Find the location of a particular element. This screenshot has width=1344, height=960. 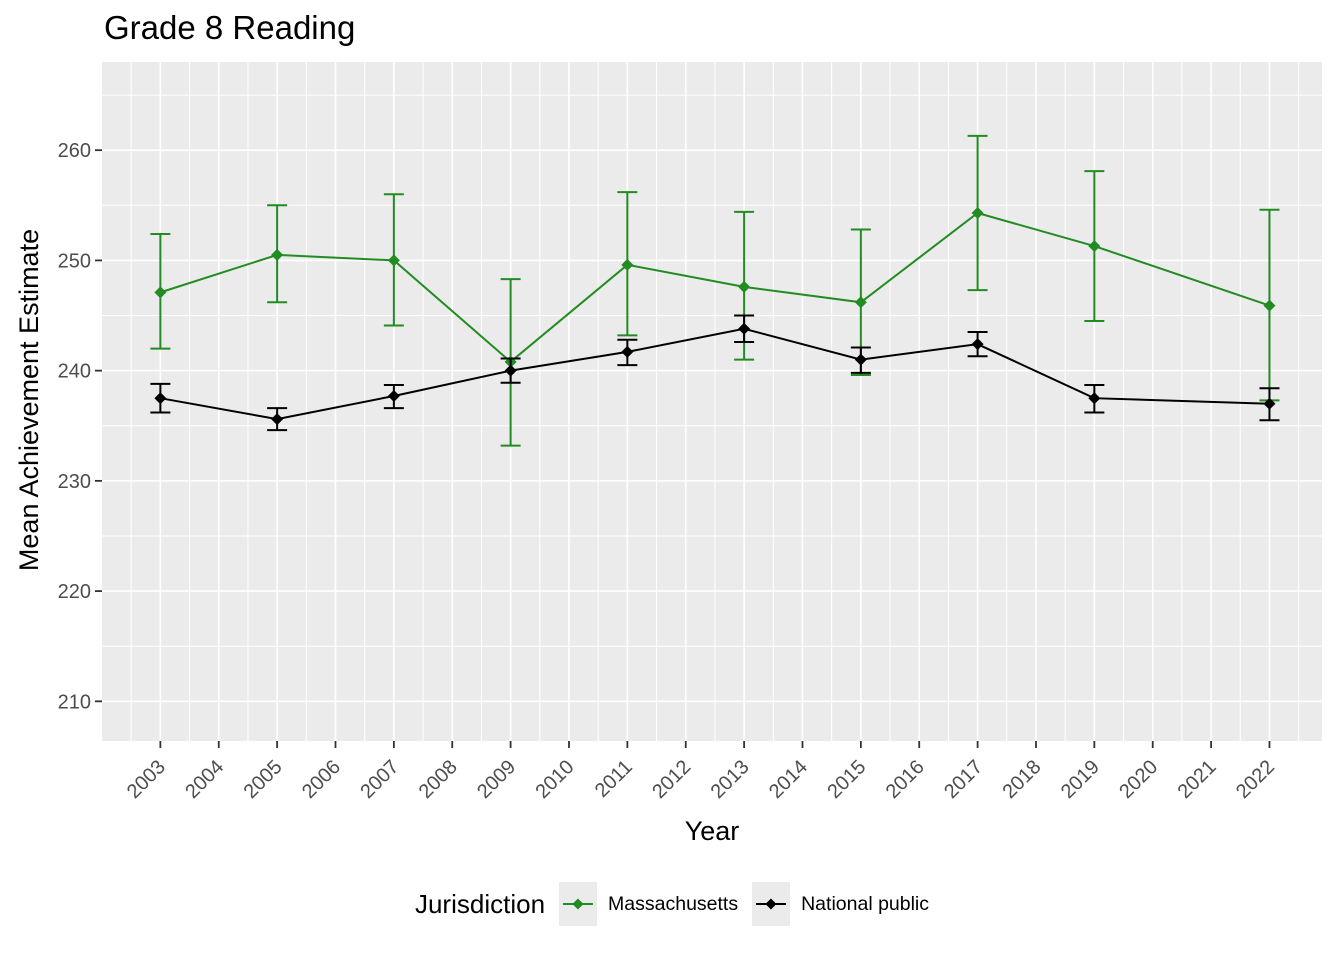

legend-key-massachusetts-icon is located at coordinates (578, 904).